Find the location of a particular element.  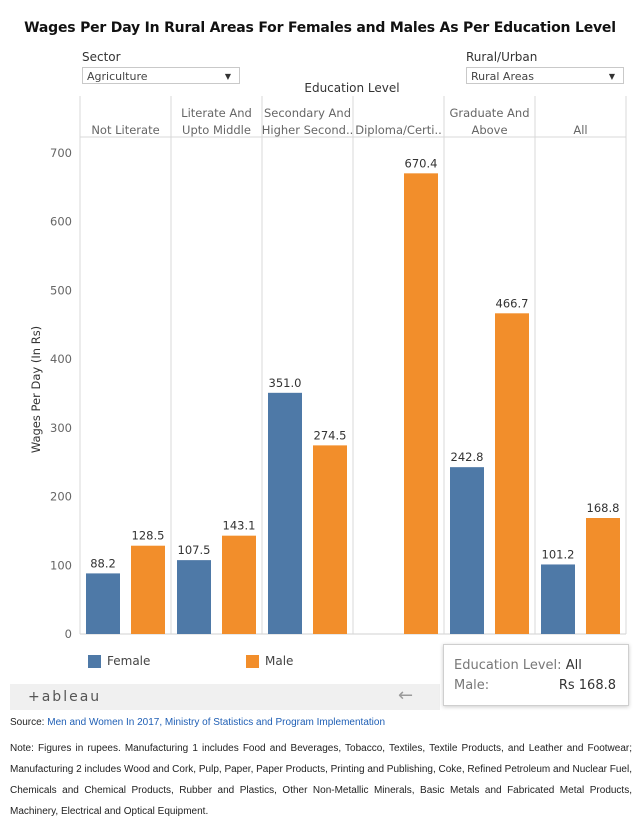

data-label: 143.1 is located at coordinates (239, 526).